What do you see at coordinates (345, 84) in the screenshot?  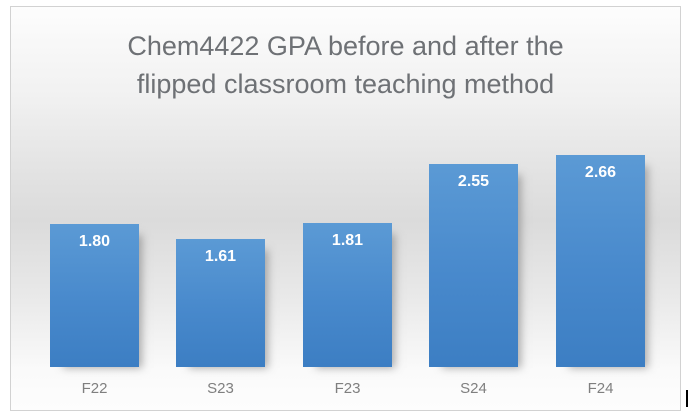 I see `chart-title-line-2: flipped classroom teaching method` at bounding box center [345, 84].